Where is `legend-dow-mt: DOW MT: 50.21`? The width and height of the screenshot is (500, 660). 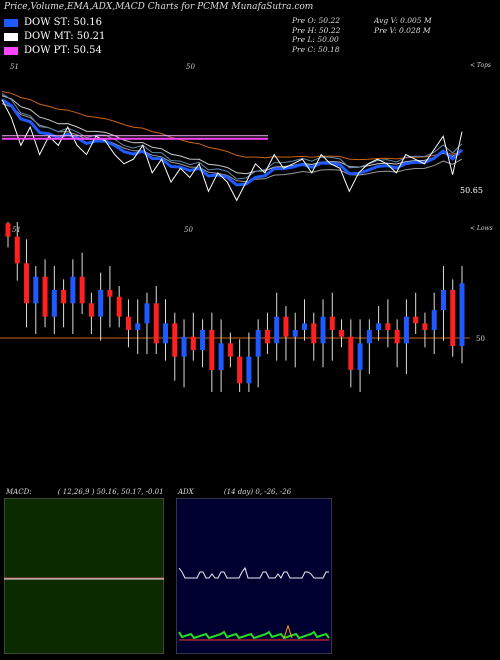 legend-dow-mt: DOW MT: 50.21 is located at coordinates (54, 36).